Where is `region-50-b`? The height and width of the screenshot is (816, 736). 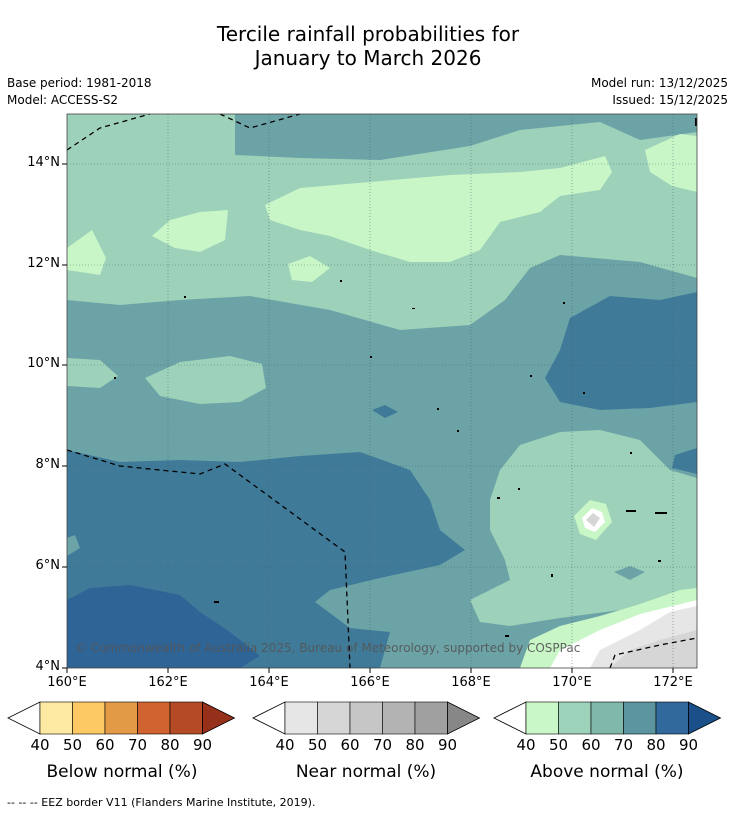
region-50-b is located at coordinates (190, 231).